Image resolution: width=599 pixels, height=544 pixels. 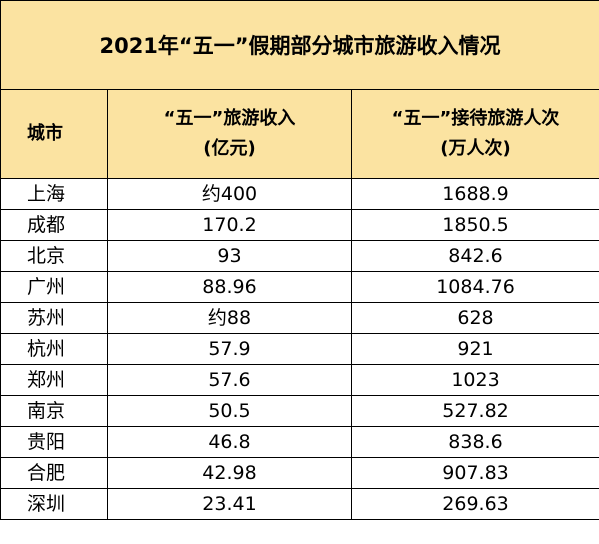 I want to click on table-row: 成都 170.2 1850.5, so click(x=299, y=225).